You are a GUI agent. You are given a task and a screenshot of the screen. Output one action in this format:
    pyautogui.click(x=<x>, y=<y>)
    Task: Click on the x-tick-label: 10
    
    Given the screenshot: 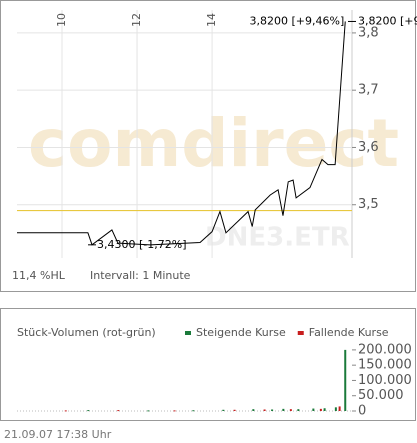 What is the action you would take?
    pyautogui.click(x=61, y=20)
    